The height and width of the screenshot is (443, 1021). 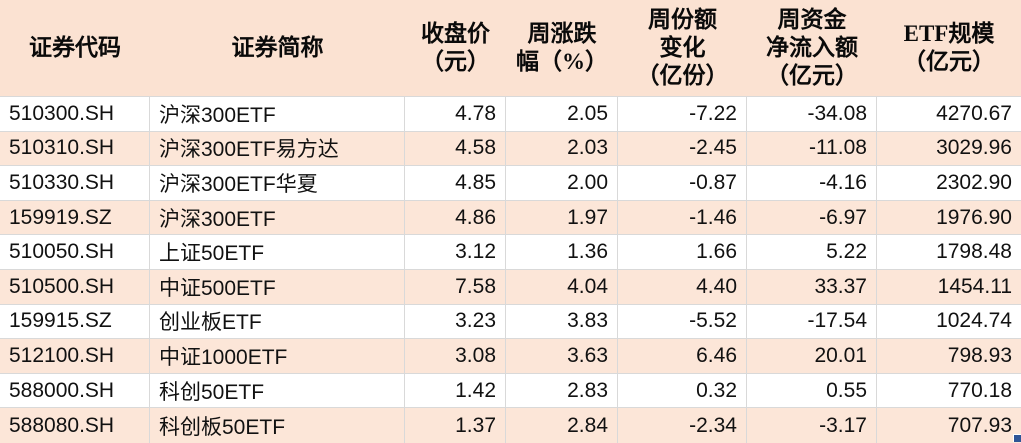 What do you see at coordinates (75, 48) in the screenshot?
I see `column-header-code: 证券代码` at bounding box center [75, 48].